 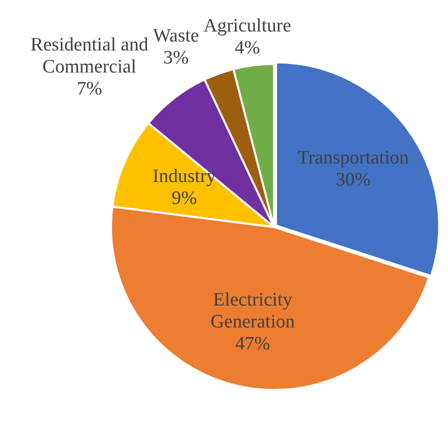 I want to click on data-label: 4%, so click(x=247, y=47).